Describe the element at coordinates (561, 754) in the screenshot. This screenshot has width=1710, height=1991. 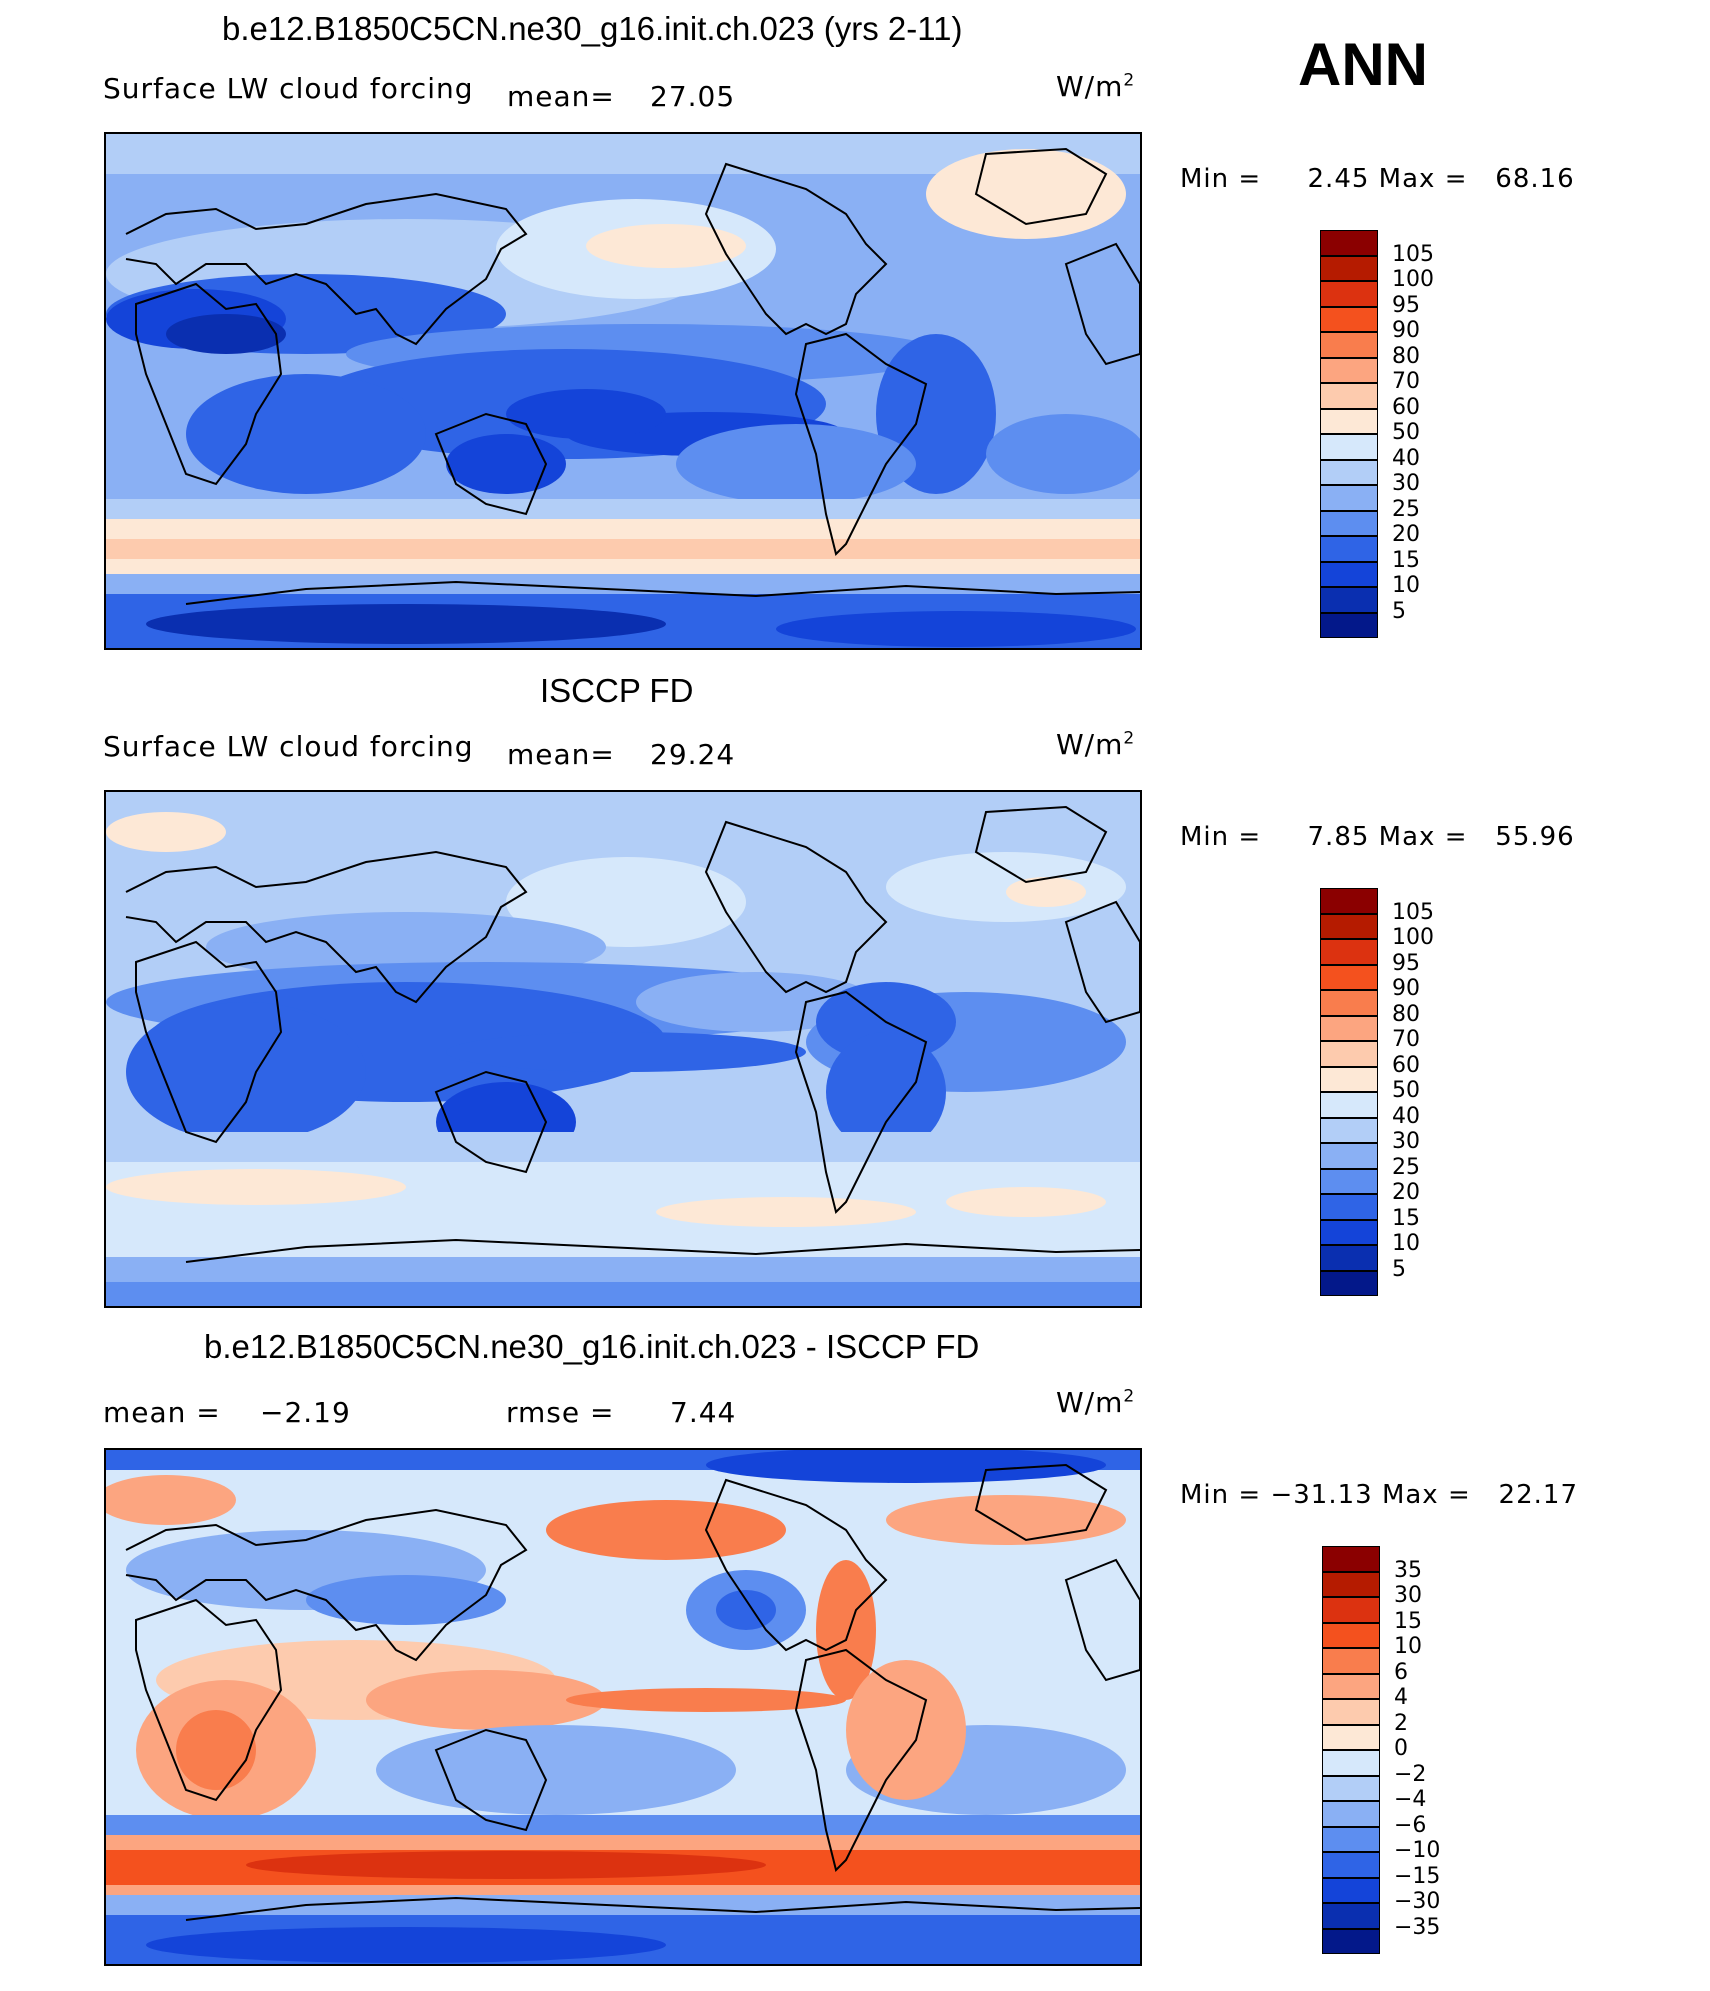
I see `panel2-mean-label: mean=` at that location.